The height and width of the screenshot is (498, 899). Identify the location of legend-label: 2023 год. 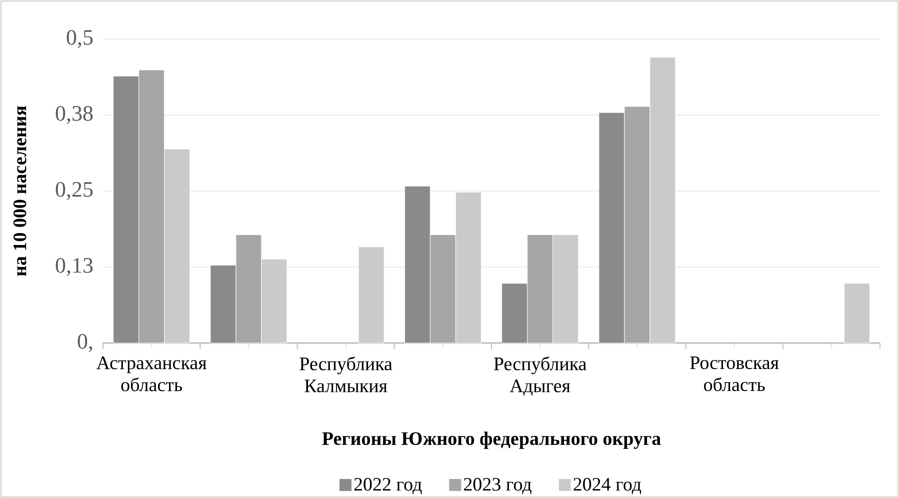
(498, 486).